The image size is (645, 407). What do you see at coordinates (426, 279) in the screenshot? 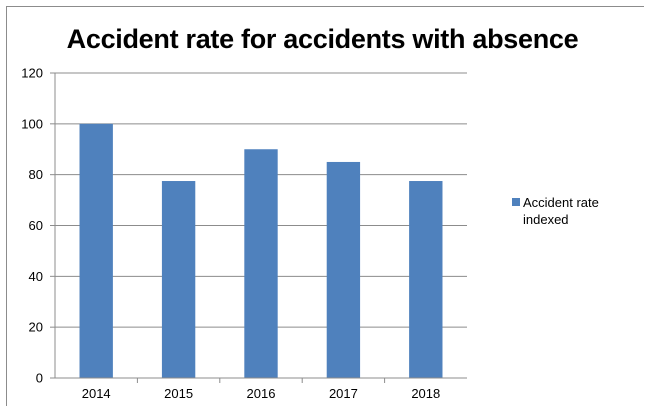
I see `bar-2018` at bounding box center [426, 279].